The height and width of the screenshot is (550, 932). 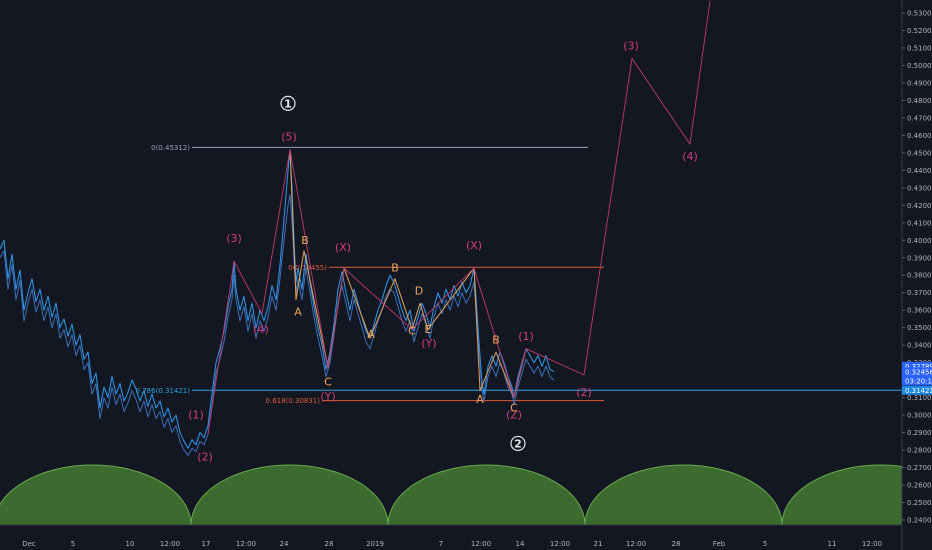 I want to click on price-tag-label: 0.31421, so click(x=918, y=391).